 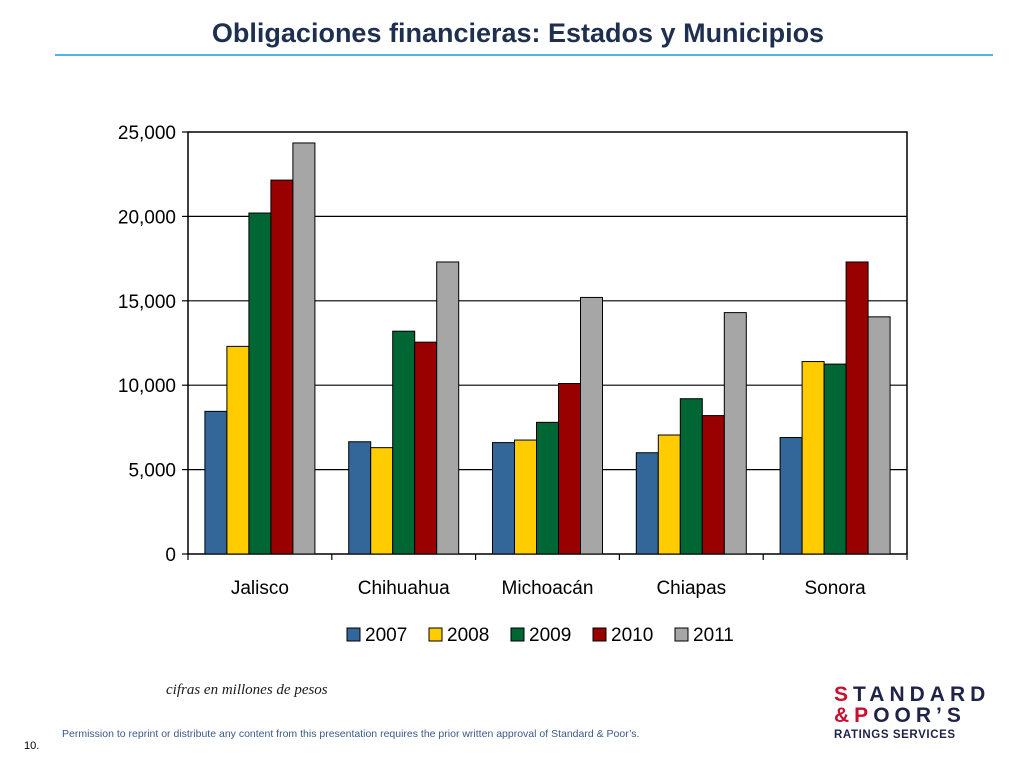 What do you see at coordinates (152, 471) in the screenshot?
I see `y-tick-label: 5,000` at bounding box center [152, 471].